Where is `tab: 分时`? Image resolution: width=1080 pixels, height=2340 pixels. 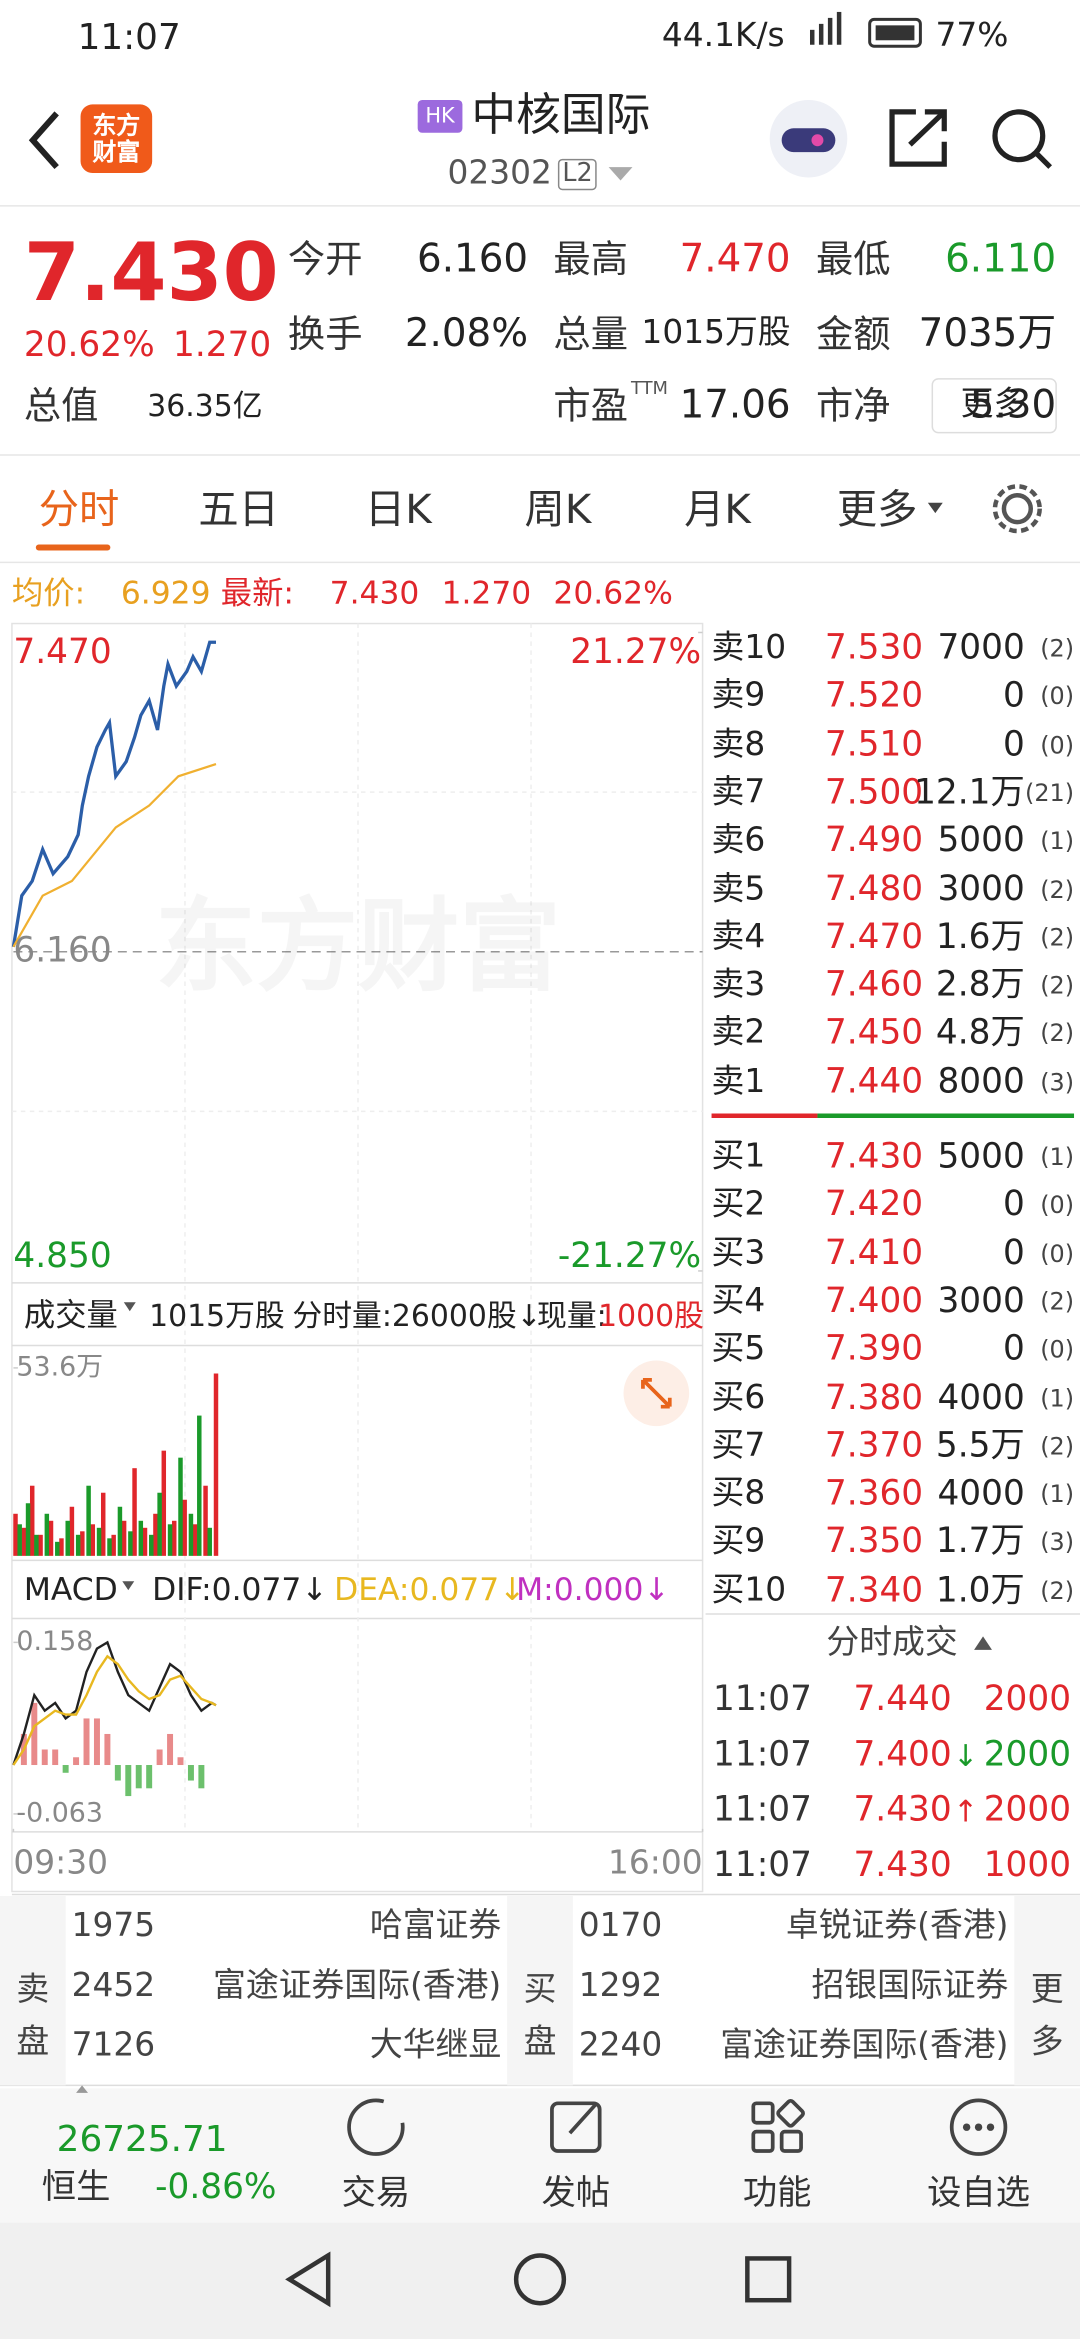 tab: 分时 is located at coordinates (79, 510).